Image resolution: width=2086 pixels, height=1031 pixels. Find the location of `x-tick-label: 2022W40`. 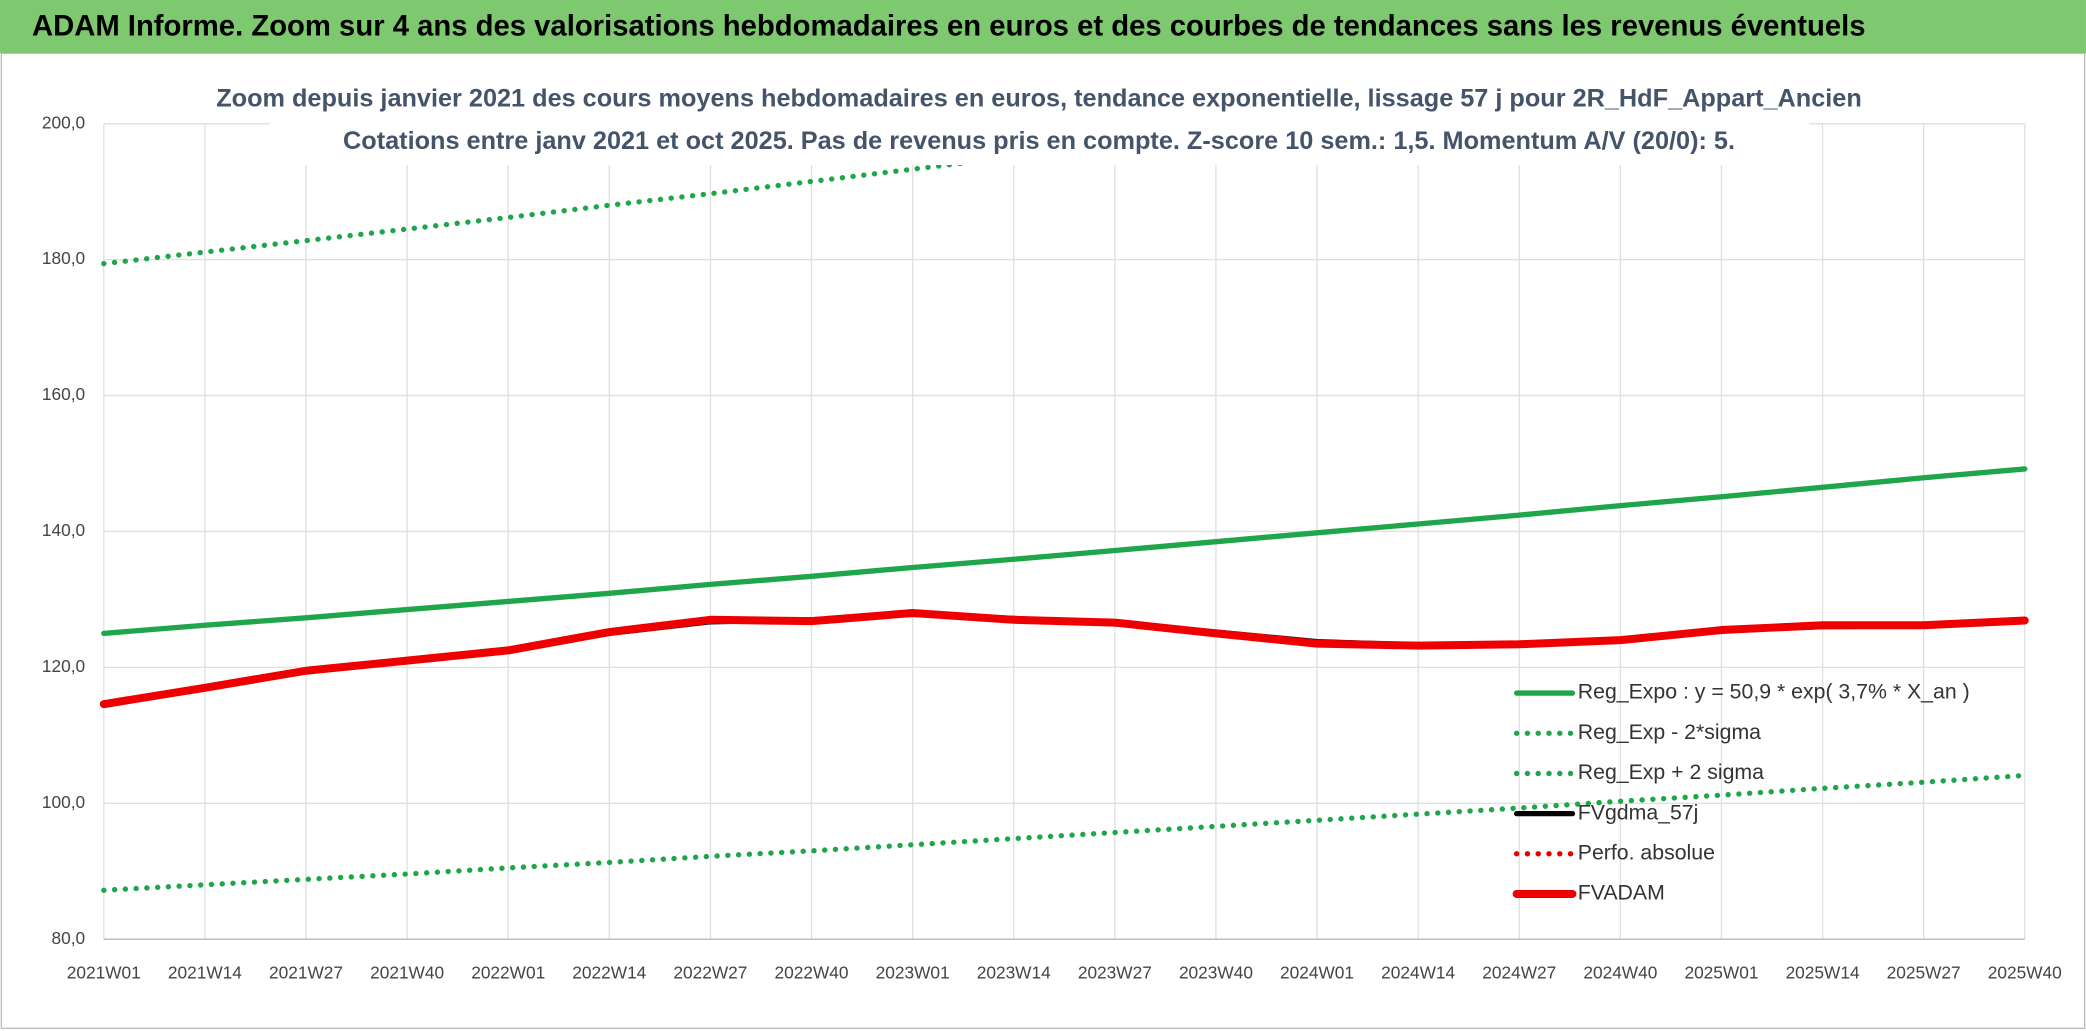

x-tick-label: 2022W40 is located at coordinates (812, 972).